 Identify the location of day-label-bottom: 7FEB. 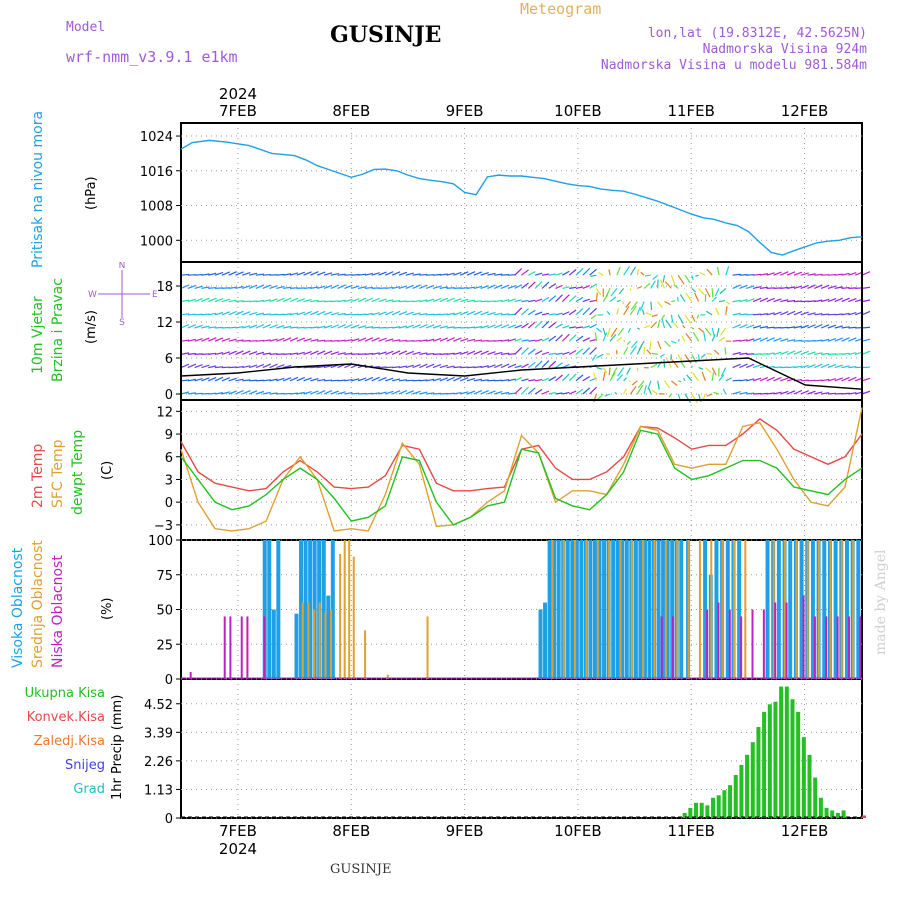
(238, 831).